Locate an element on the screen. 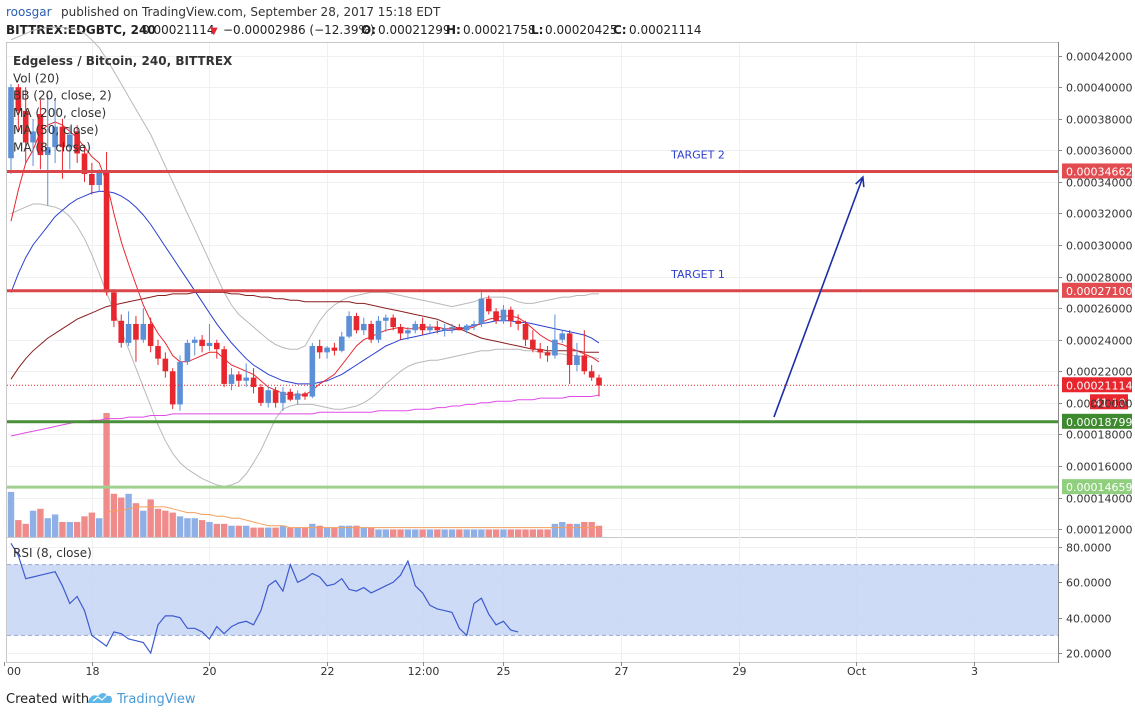  price-tag-label: 0.00014659 is located at coordinates (1099, 487).